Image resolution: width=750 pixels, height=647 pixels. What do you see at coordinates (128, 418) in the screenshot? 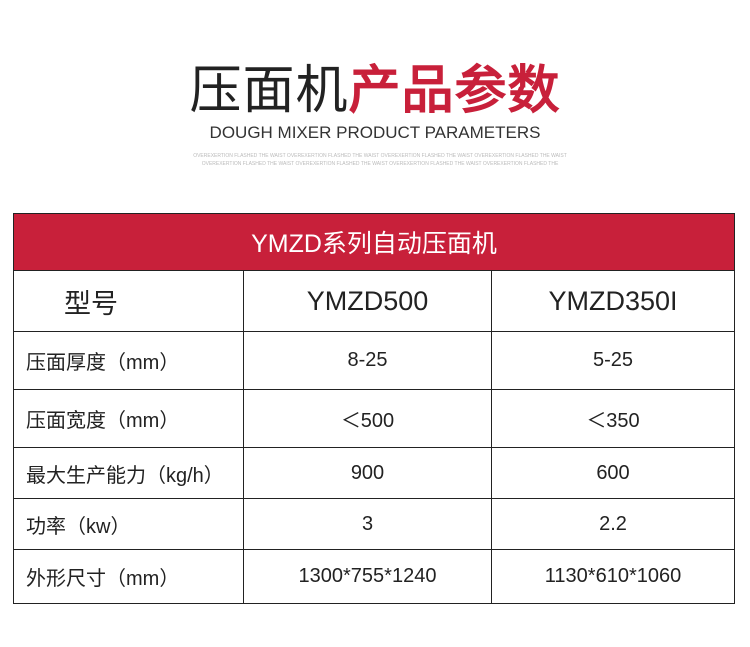
I see `row-label: 压面宽度（mm）` at bounding box center [128, 418].